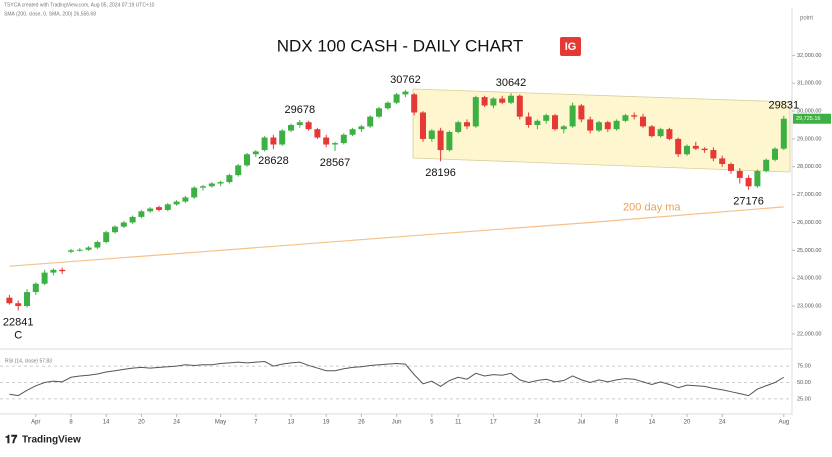  What do you see at coordinates (804, 399) in the screenshot?
I see `rsi-tick-label: 25.00` at bounding box center [804, 399].